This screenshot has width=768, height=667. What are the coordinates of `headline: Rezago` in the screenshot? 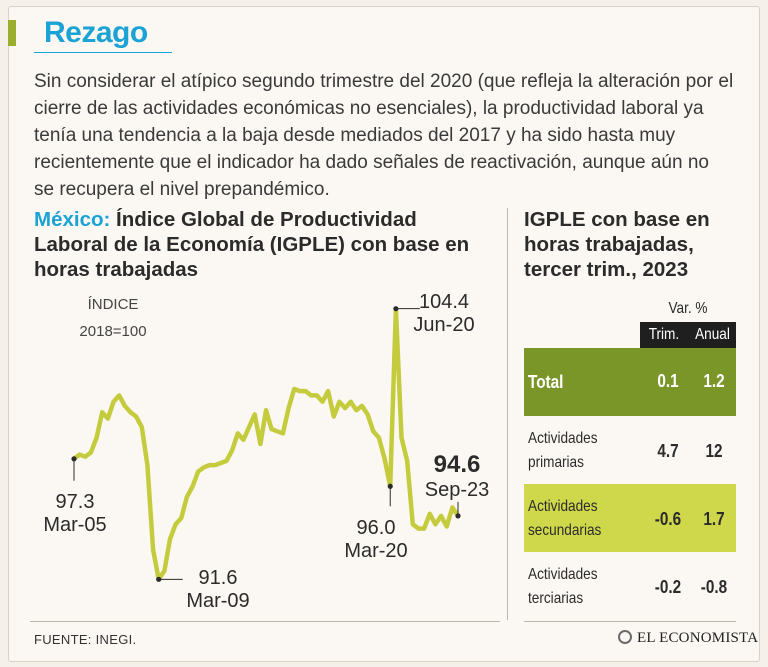 It's located at (96, 32).